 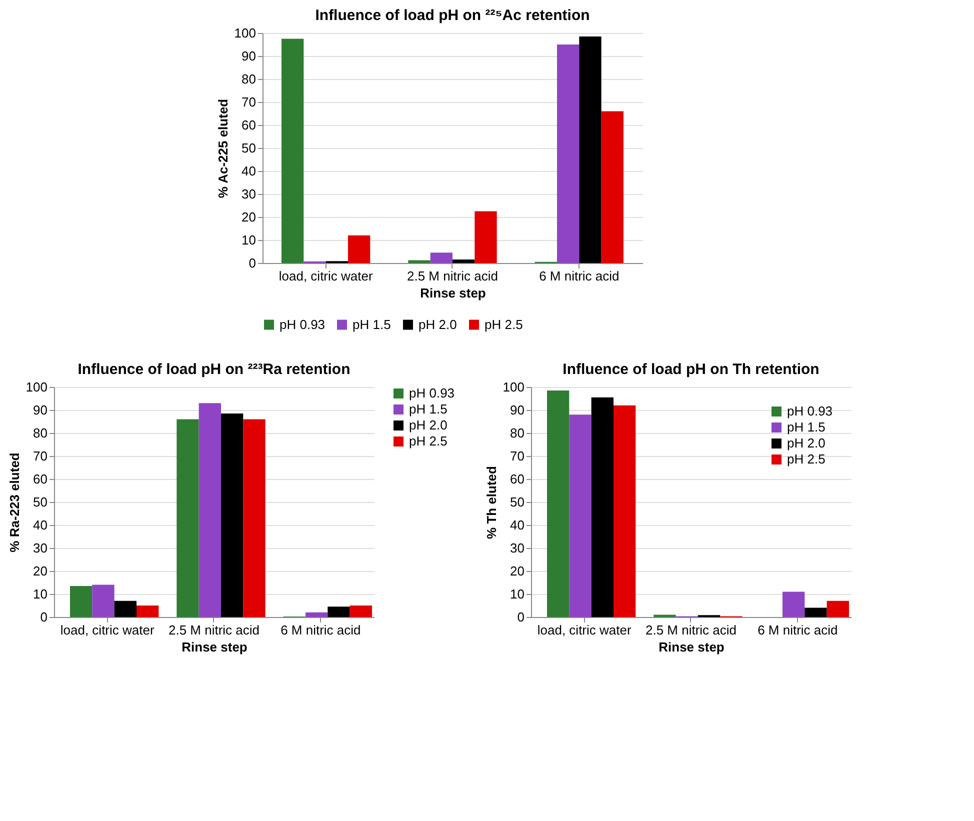 I want to click on y-axis-title: % Ac-225 eluted, so click(x=222, y=148).